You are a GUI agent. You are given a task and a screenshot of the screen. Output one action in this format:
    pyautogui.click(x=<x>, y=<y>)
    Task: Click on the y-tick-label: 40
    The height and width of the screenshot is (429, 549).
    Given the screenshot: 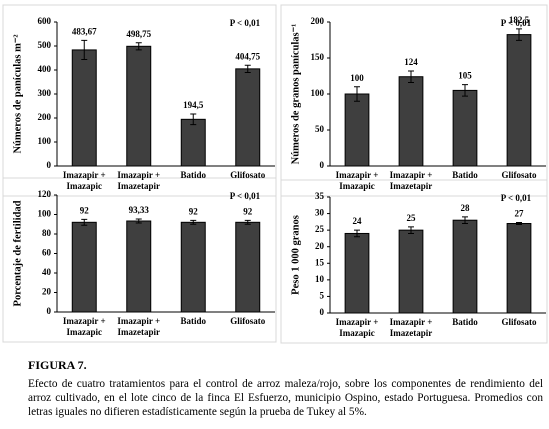 What is the action you would take?
    pyautogui.click(x=47, y=272)
    